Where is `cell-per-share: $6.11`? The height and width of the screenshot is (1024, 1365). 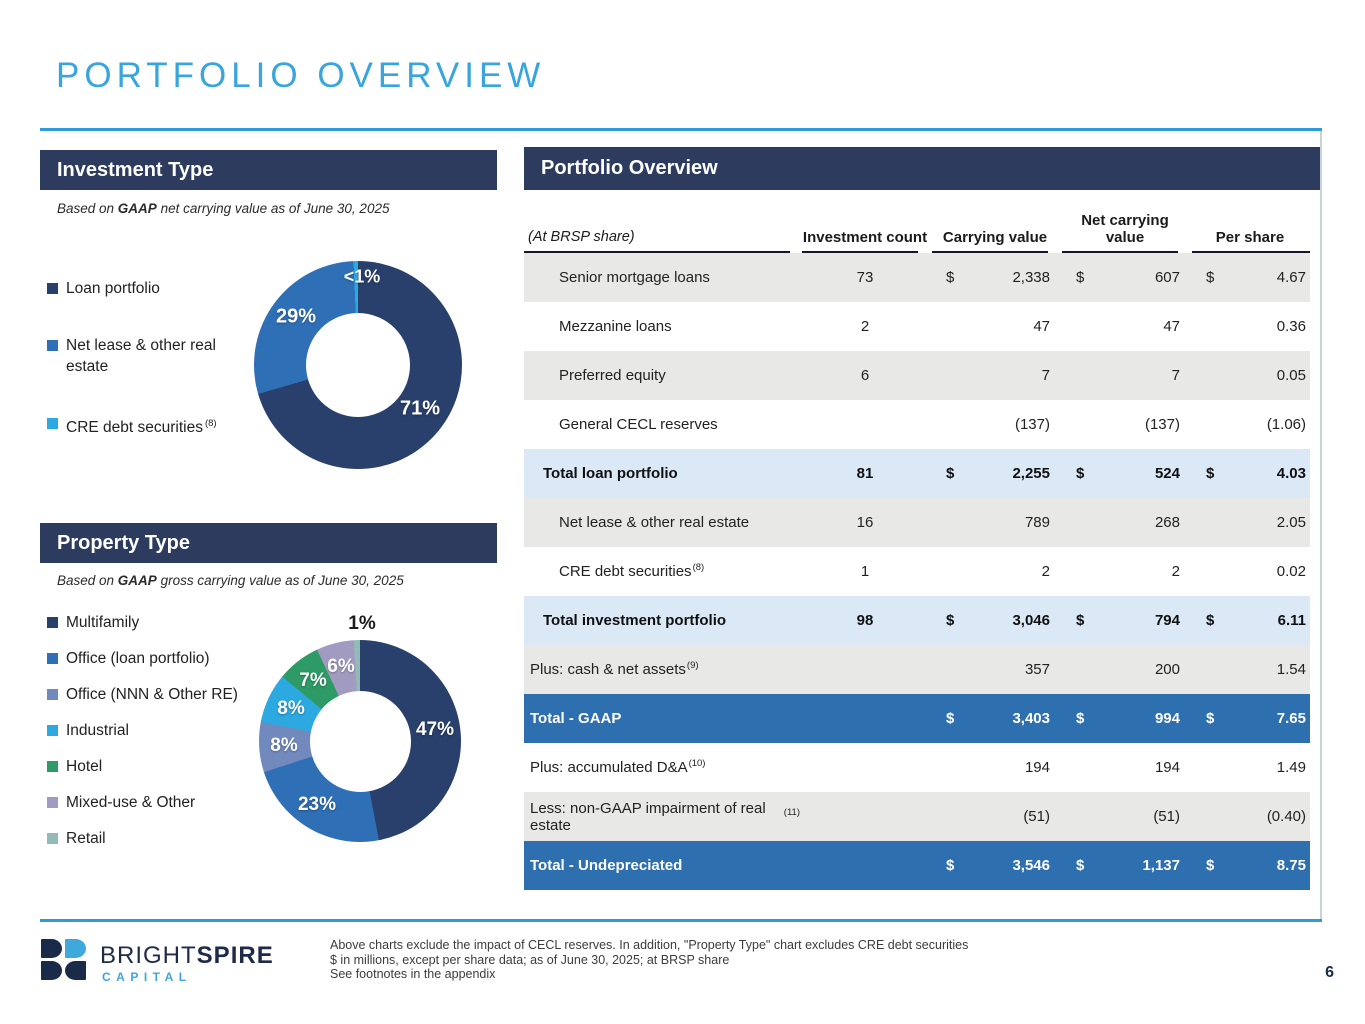 cell-per-share: $6.11 is located at coordinates (1250, 620).